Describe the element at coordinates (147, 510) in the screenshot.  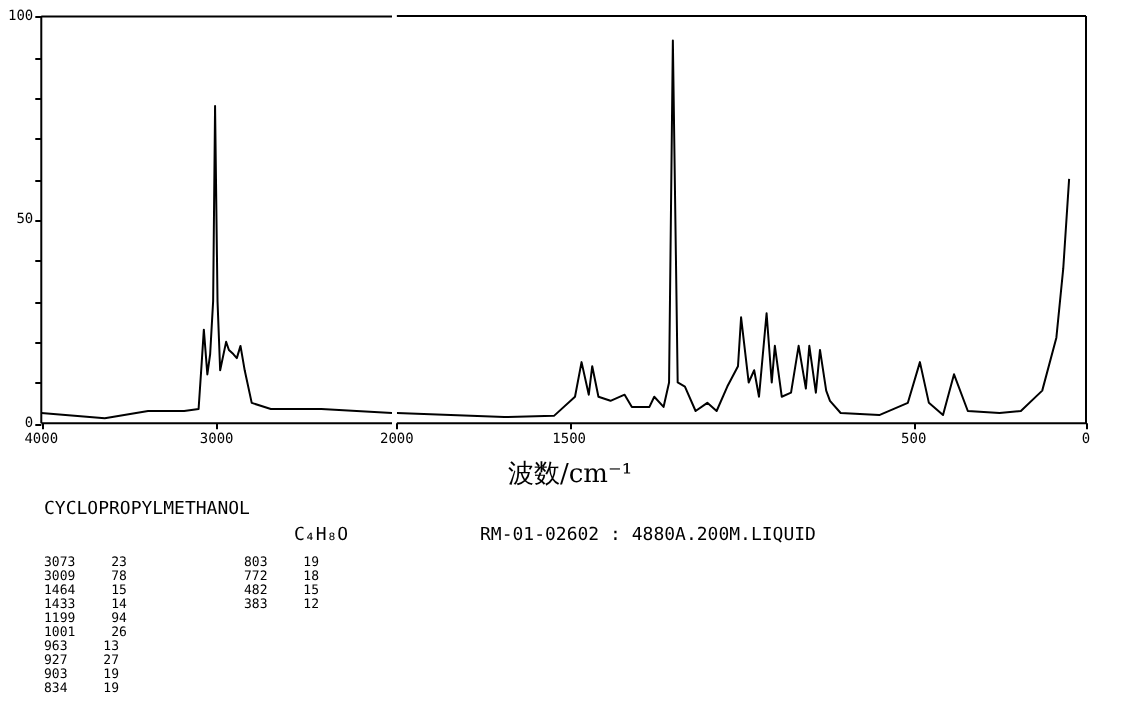
I see `text: CYCLOPROPYLMETHANOL` at that location.